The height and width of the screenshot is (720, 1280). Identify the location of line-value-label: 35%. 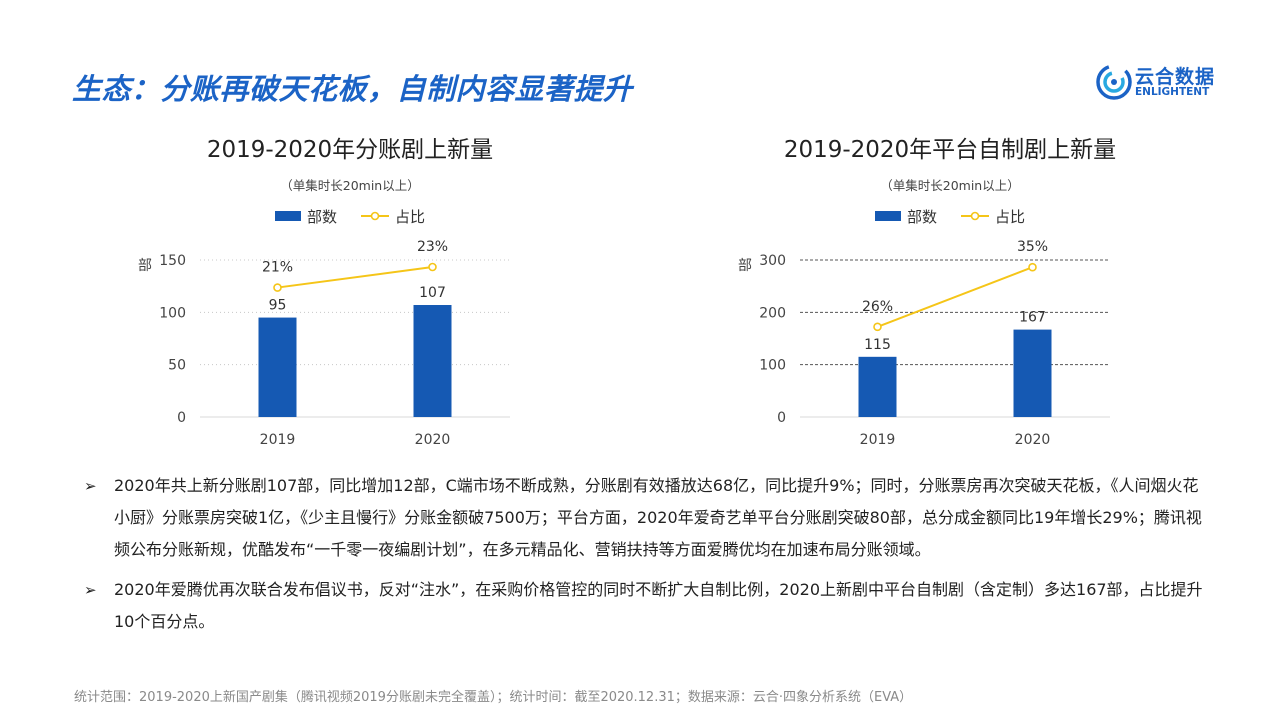
(1032, 247).